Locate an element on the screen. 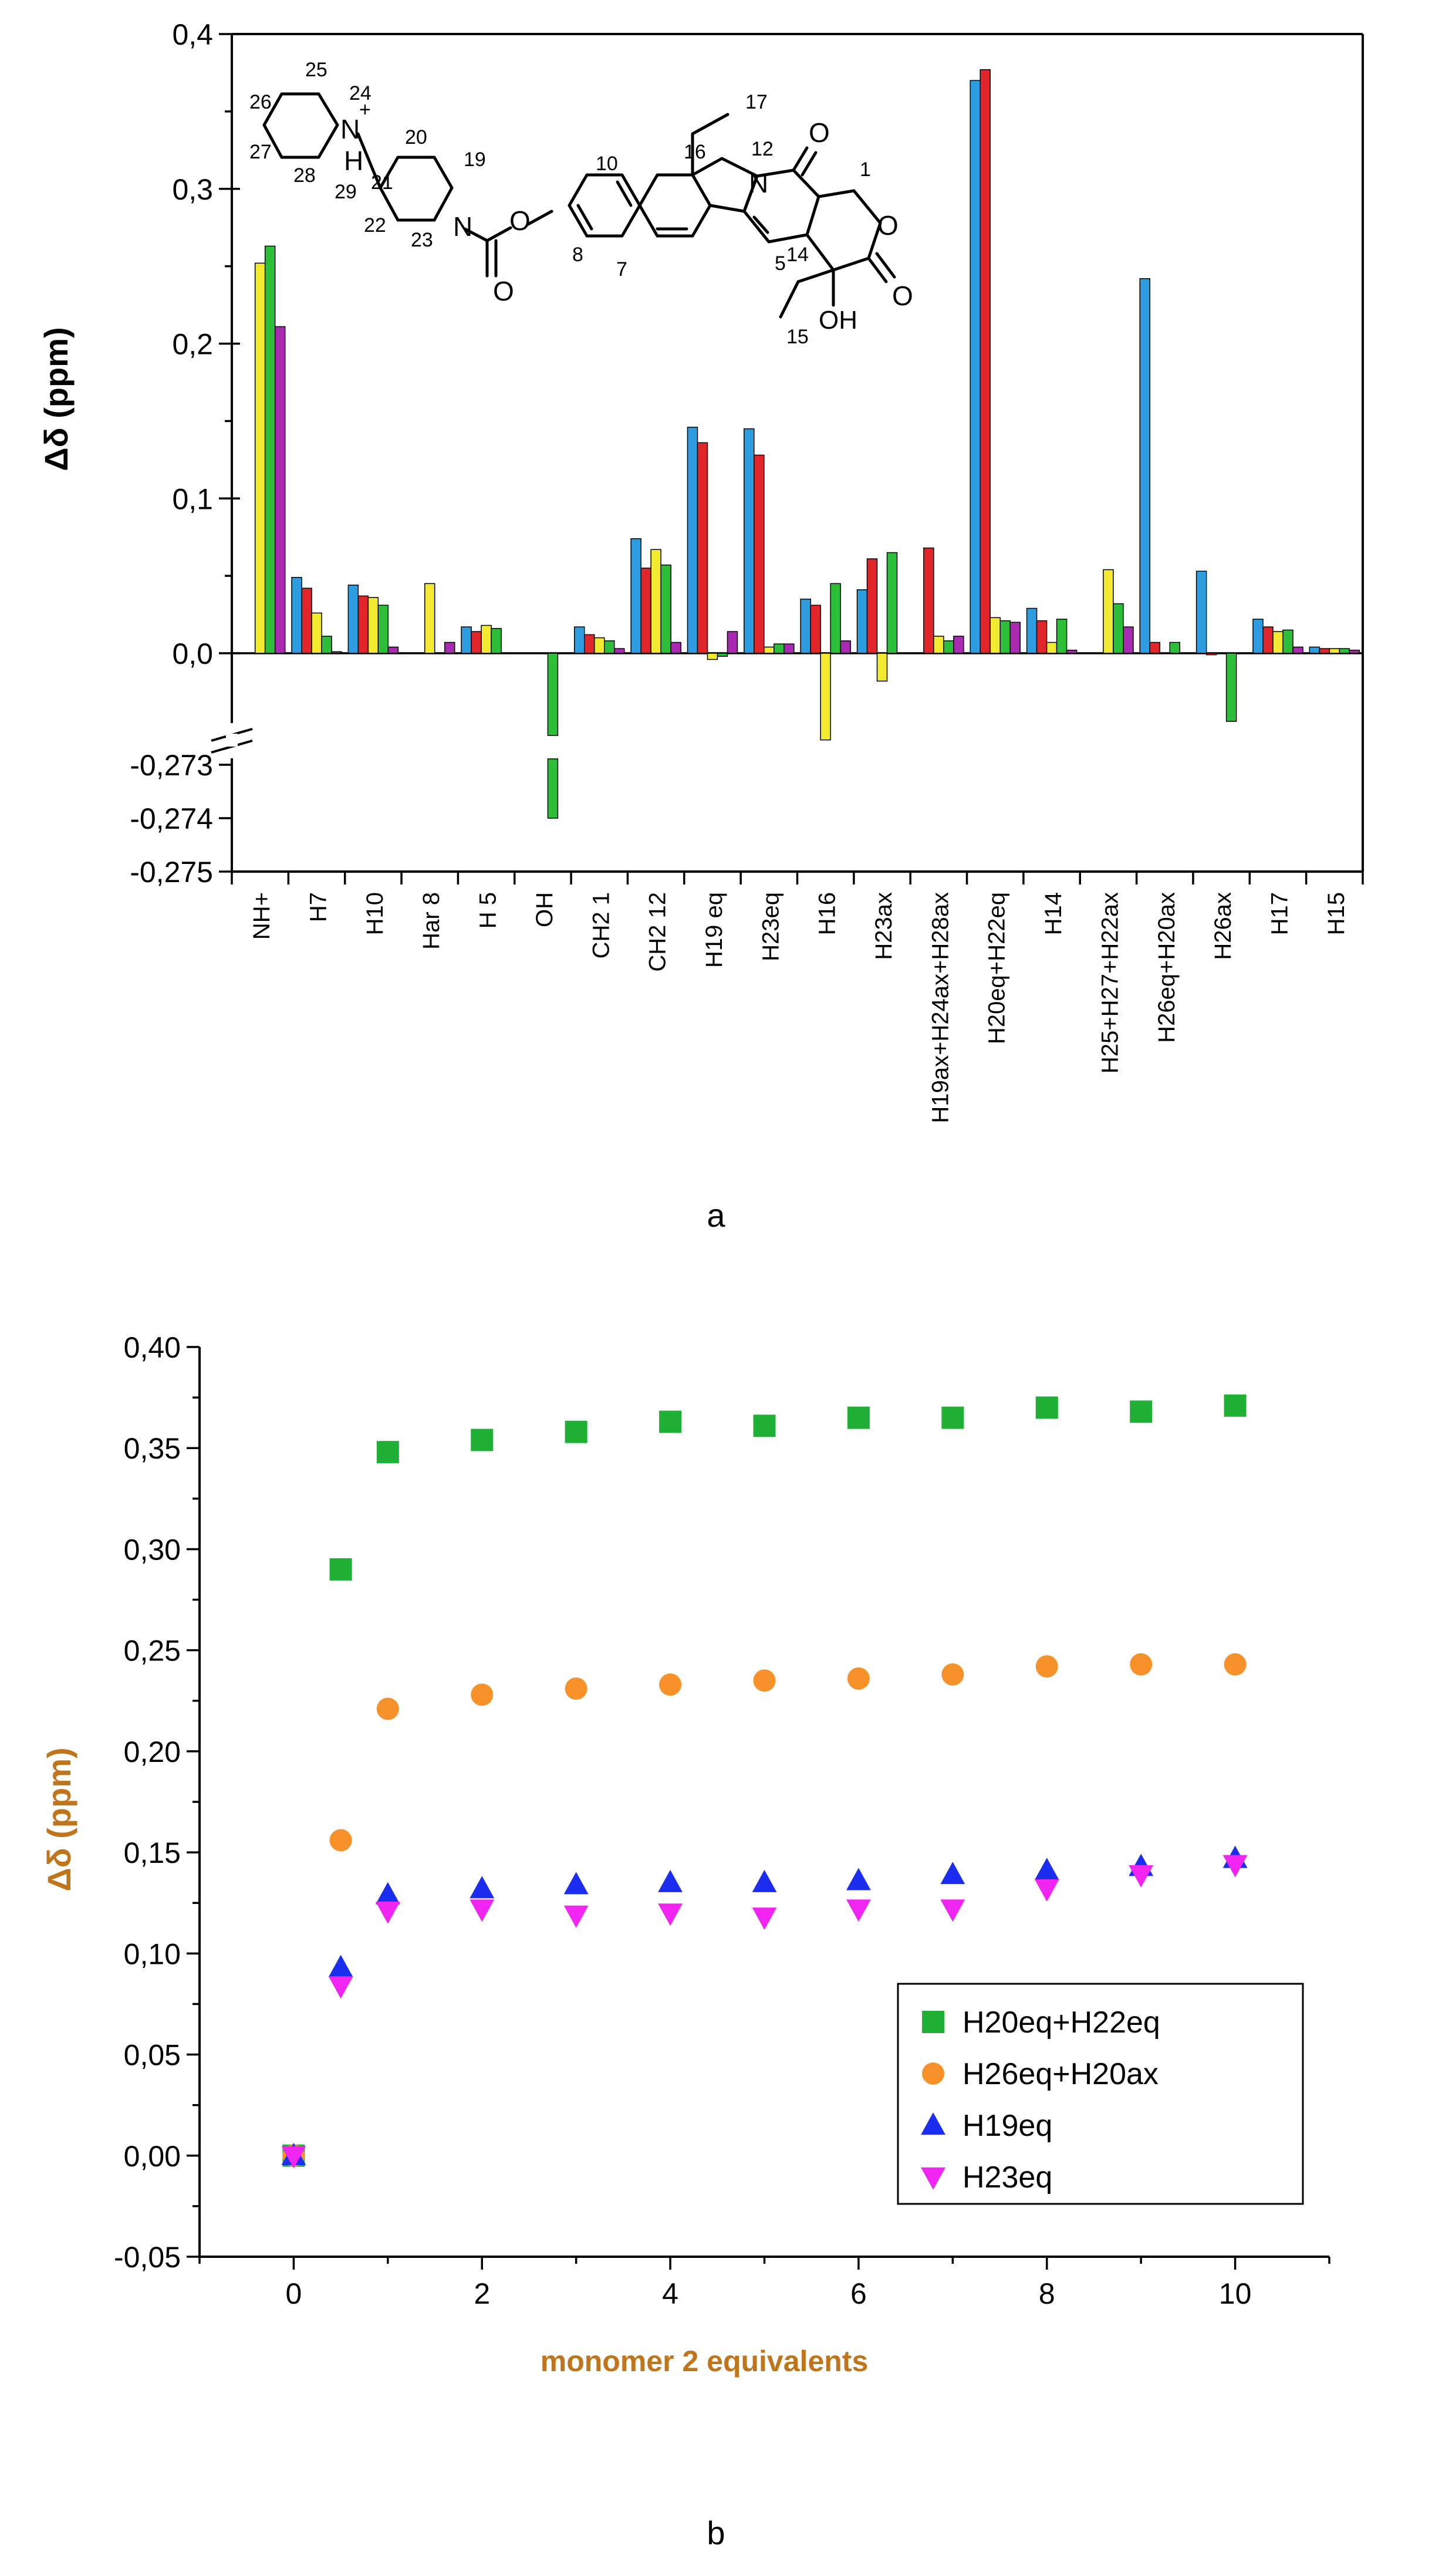  axis-break-gap is located at coordinates (232, 740).